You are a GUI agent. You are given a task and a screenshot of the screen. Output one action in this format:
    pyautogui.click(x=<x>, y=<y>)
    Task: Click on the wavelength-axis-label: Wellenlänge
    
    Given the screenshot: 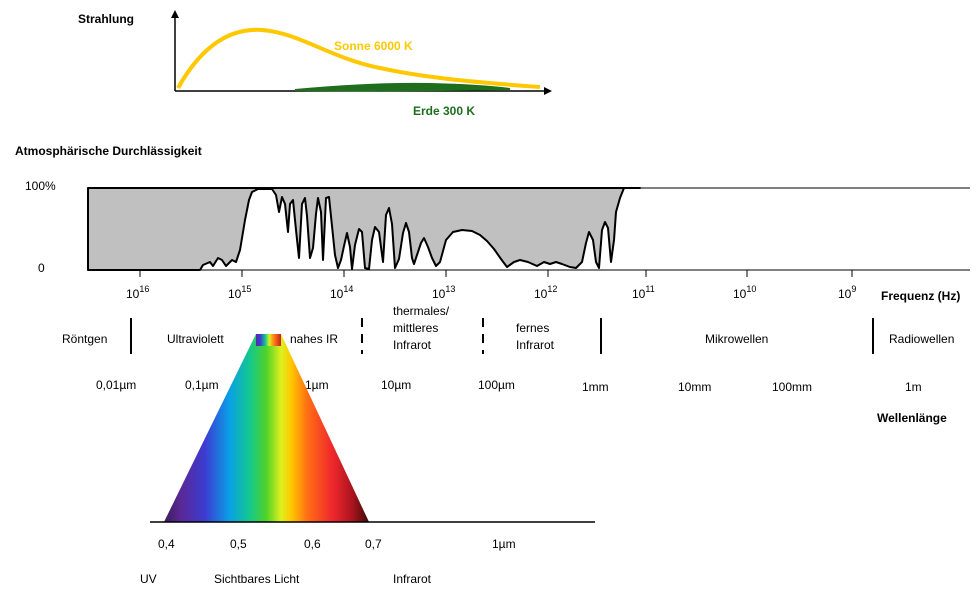 What is the action you would take?
    pyautogui.click(x=912, y=418)
    